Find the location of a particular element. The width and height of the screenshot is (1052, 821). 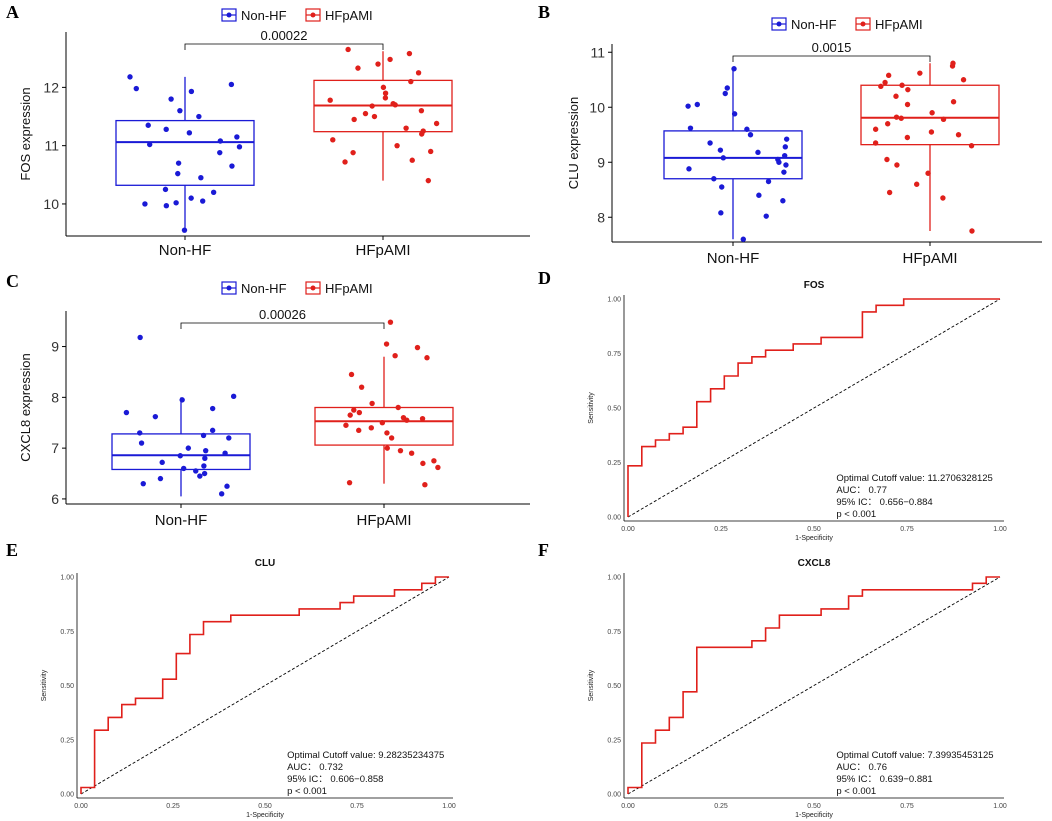

x-tick-label: 0.75 is located at coordinates (907, 529).